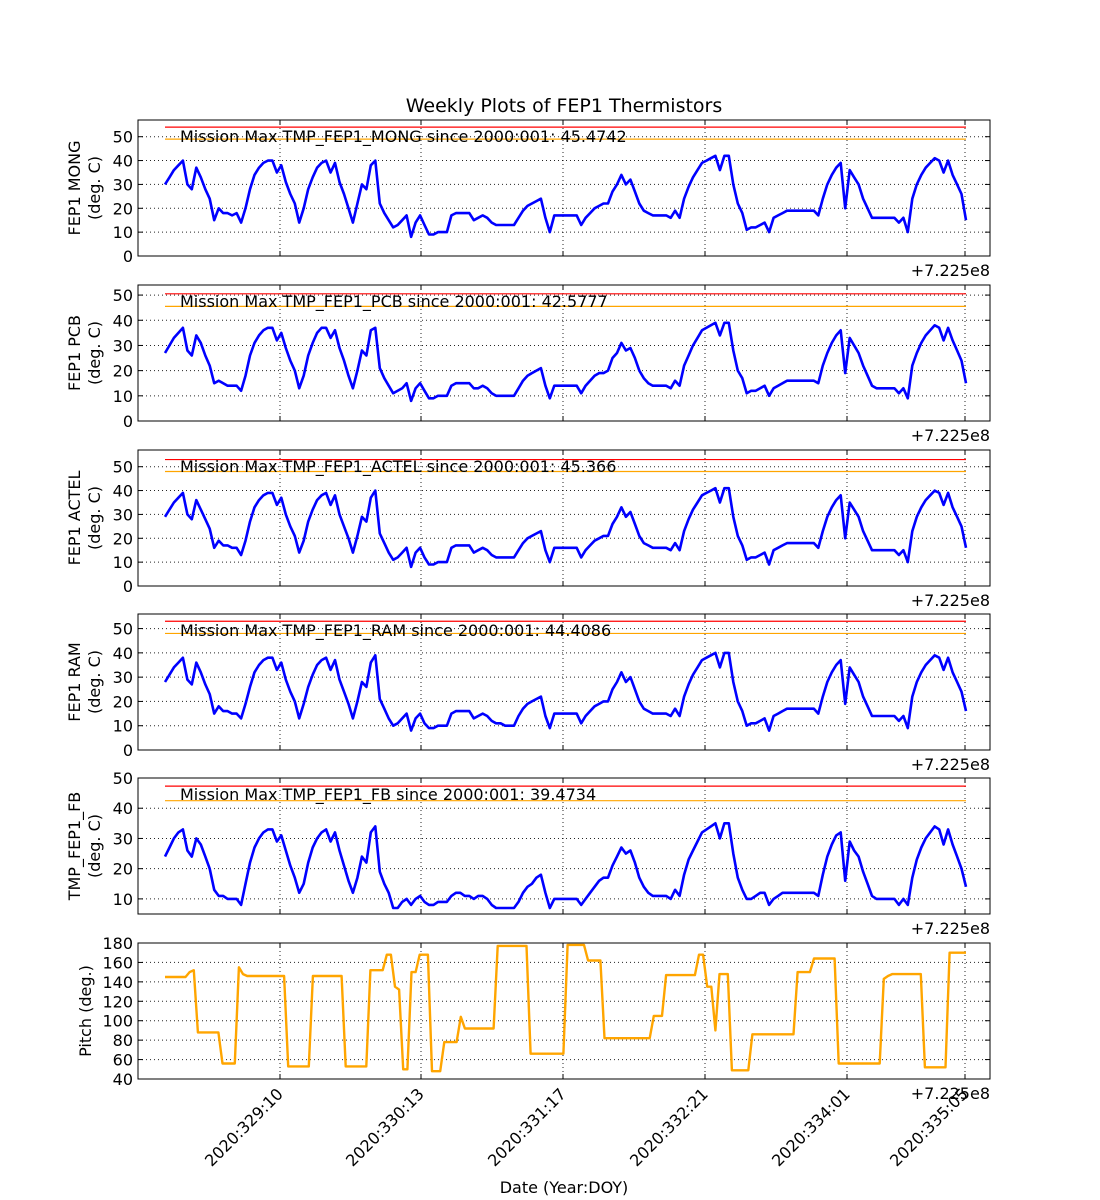  I want to click on y-axis-label: FEP1 PCB, so click(74, 353).